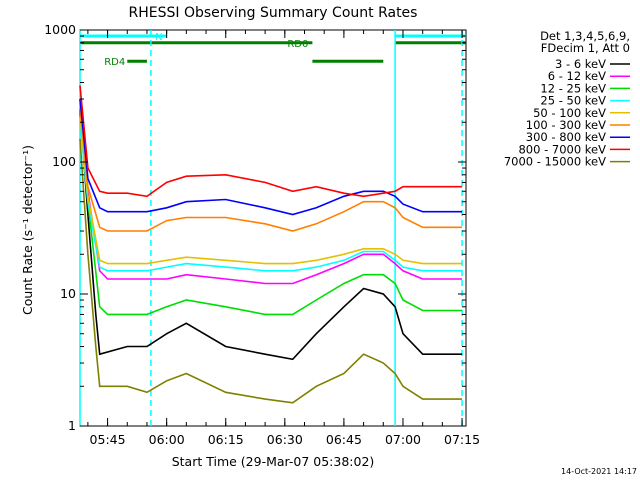  I want to click on legend-label: 7000 - 15000 keV, so click(555, 162).